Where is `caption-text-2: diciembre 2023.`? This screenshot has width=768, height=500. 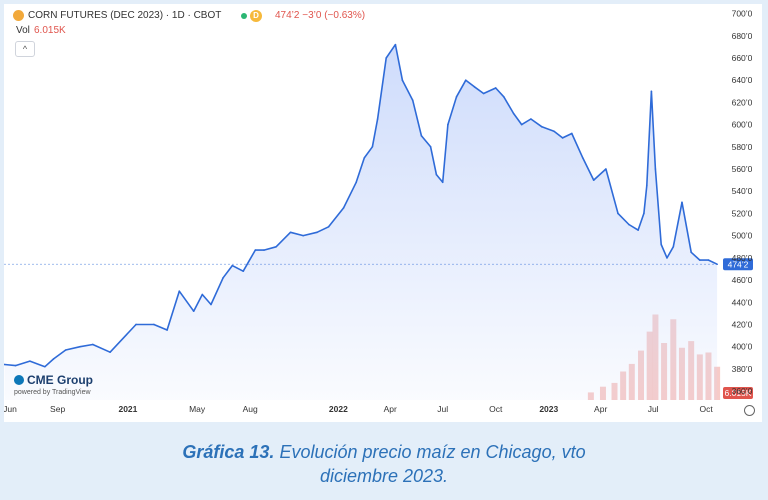 caption-text-2: diciembre 2023. is located at coordinates (384, 476).